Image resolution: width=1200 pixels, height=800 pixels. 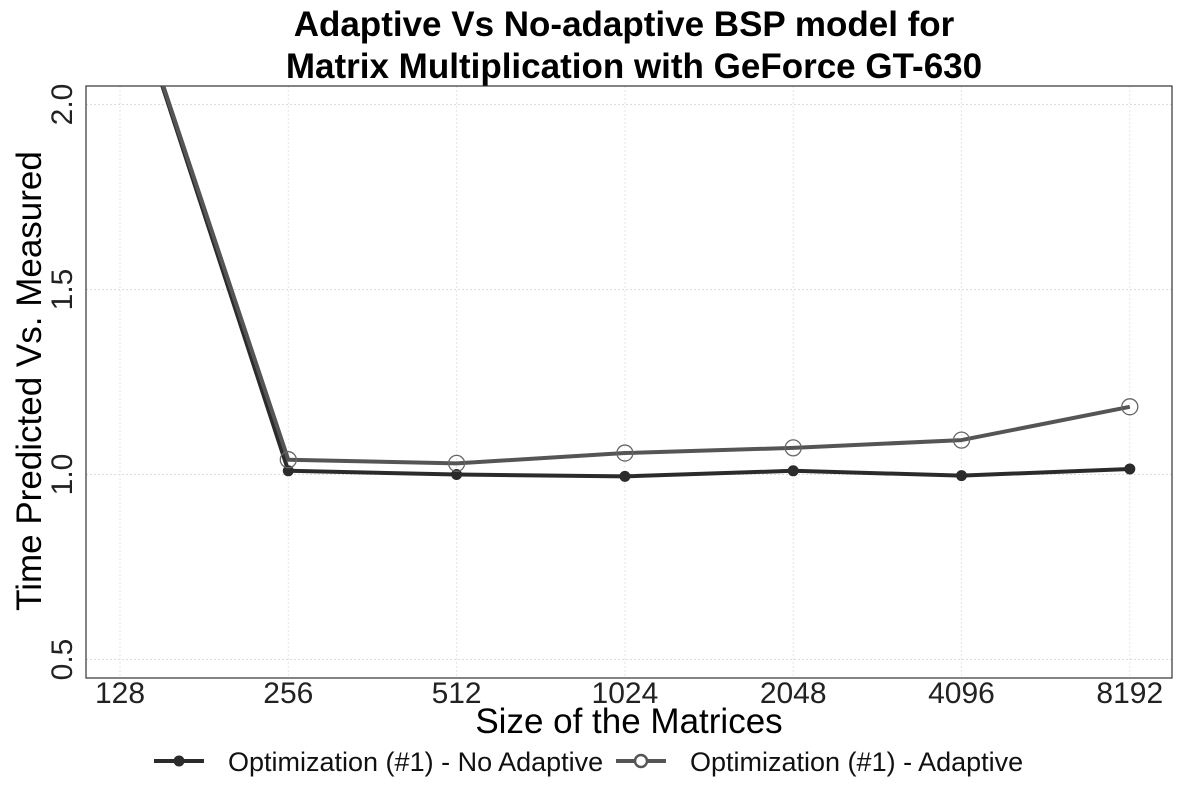 What do you see at coordinates (62, 382) in the screenshot?
I see `y-tick-labels: 0.5 1.0 1.5 2.0` at bounding box center [62, 382].